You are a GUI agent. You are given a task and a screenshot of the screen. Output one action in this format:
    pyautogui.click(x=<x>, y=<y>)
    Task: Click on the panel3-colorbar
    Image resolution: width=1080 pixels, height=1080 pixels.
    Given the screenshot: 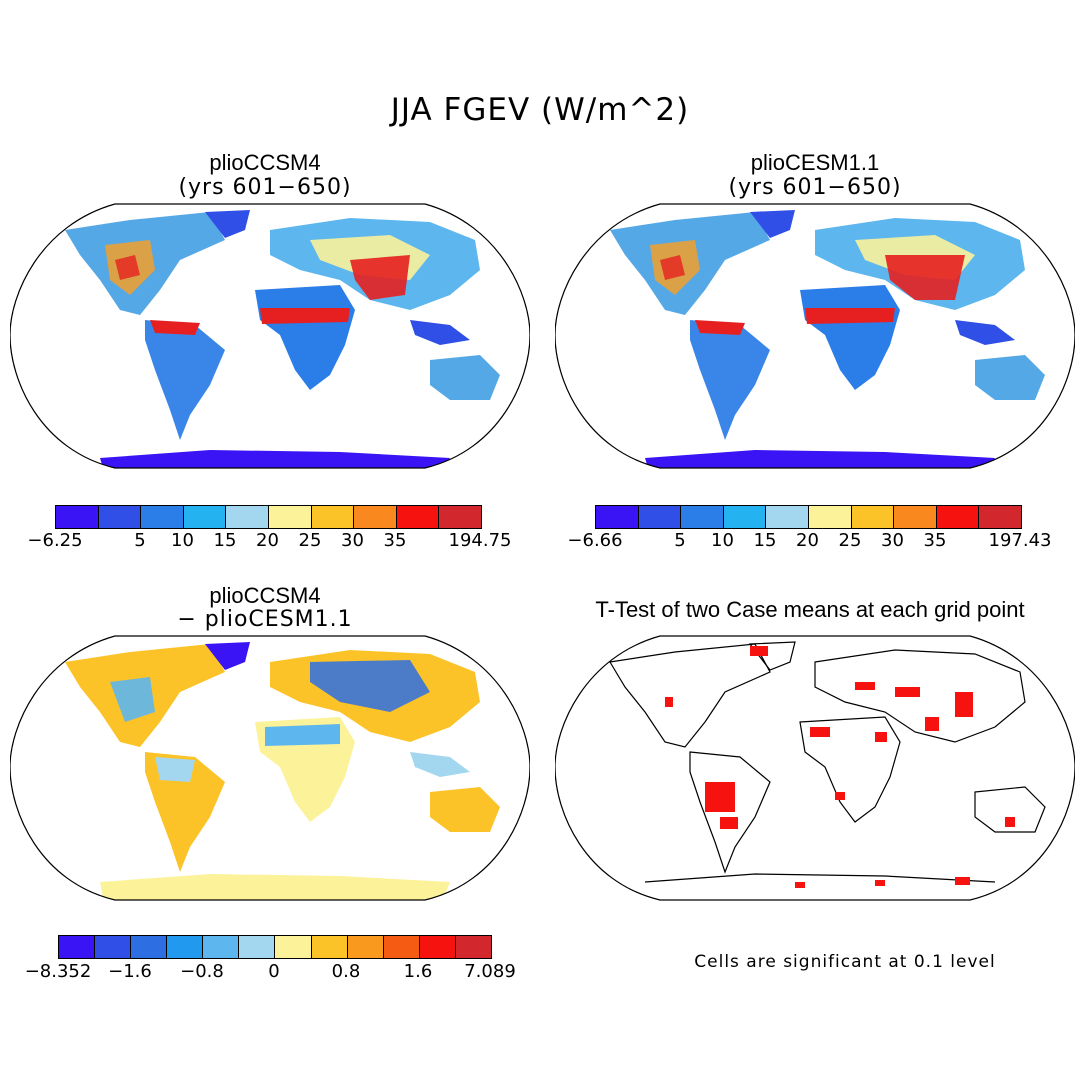 What is the action you would take?
    pyautogui.click(x=275, y=947)
    